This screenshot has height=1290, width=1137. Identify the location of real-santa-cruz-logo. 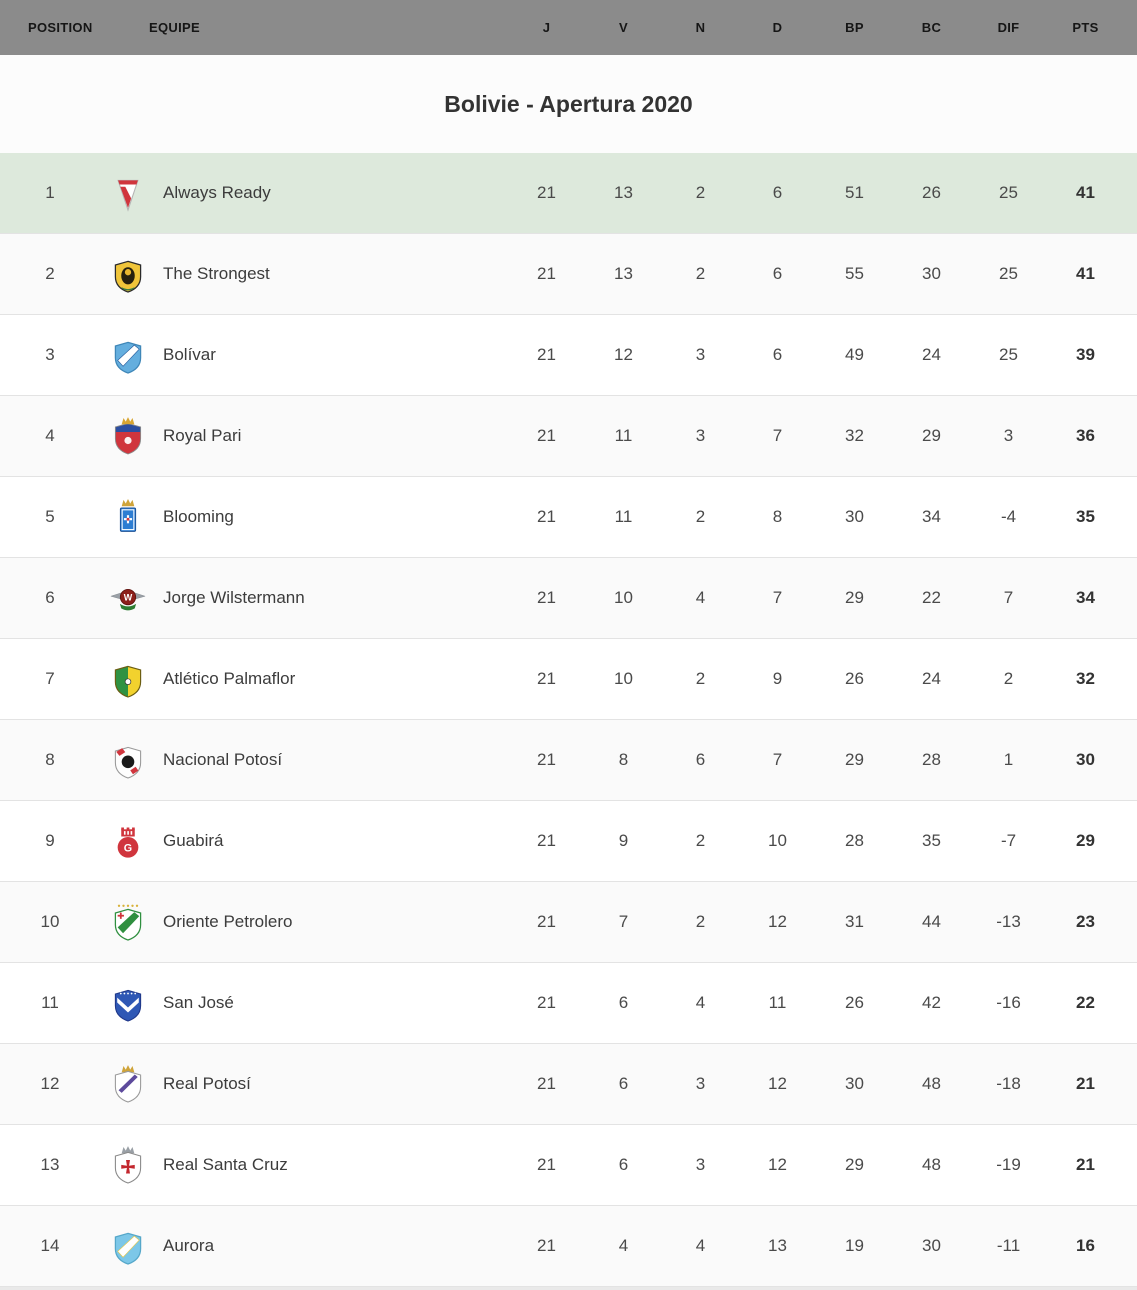
(128, 1165).